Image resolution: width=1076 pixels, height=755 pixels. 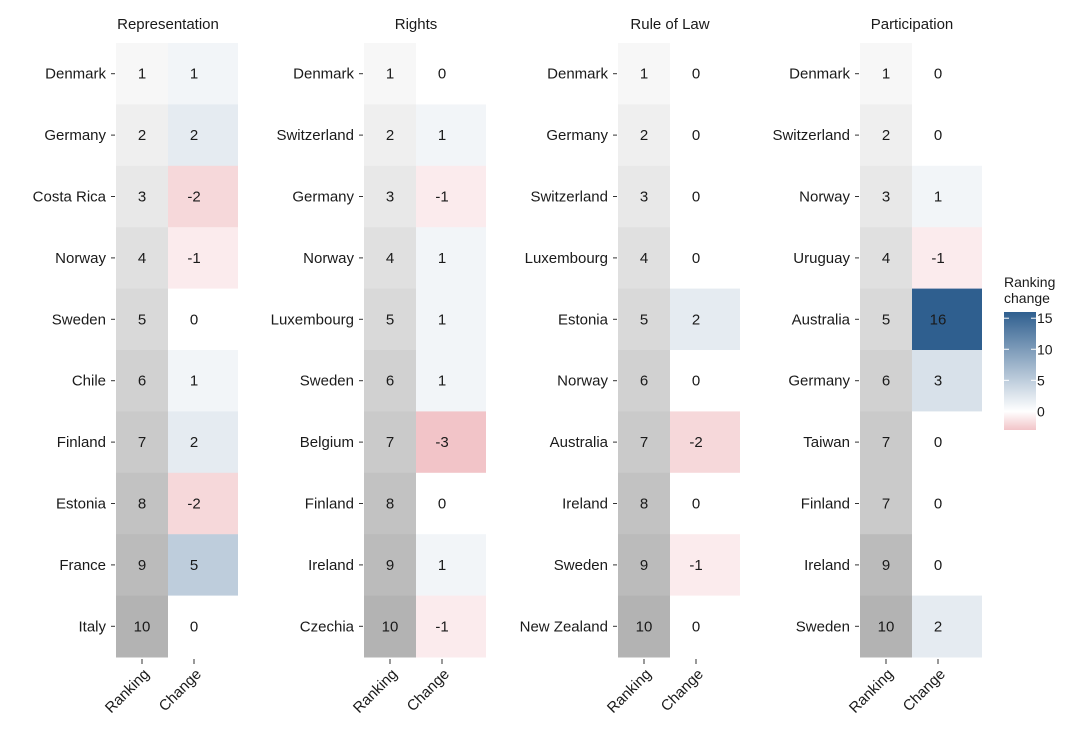 I want to click on panel-title: Rights, so click(x=416, y=24).